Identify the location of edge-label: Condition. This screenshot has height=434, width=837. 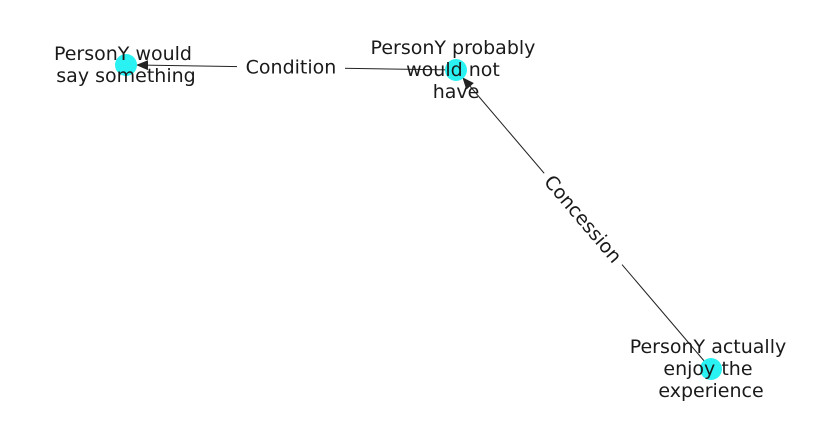
(291, 68).